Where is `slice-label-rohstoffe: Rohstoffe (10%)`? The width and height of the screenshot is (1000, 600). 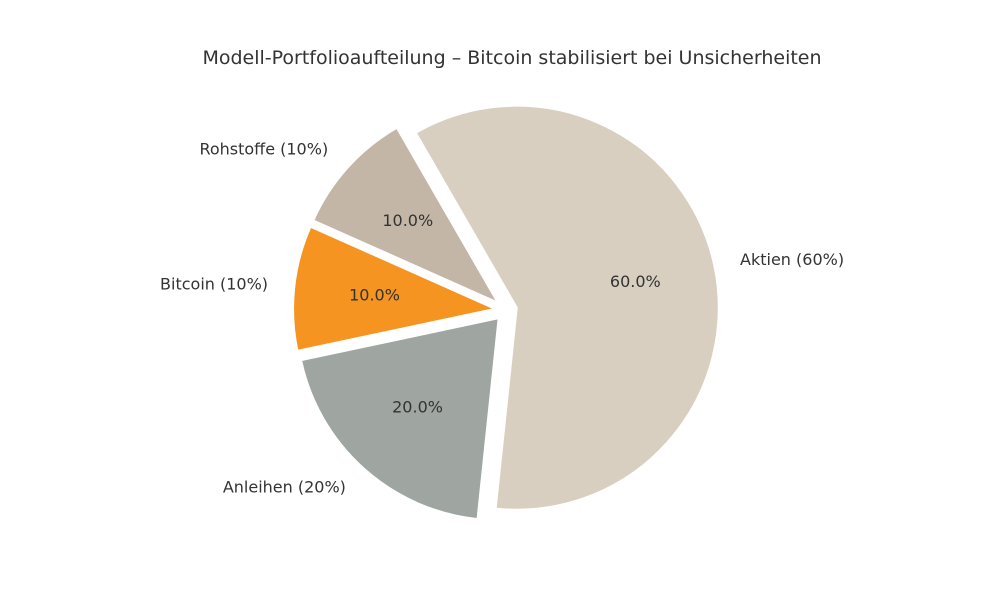
slice-label-rohstoffe: Rohstoffe (10%) is located at coordinates (263, 148).